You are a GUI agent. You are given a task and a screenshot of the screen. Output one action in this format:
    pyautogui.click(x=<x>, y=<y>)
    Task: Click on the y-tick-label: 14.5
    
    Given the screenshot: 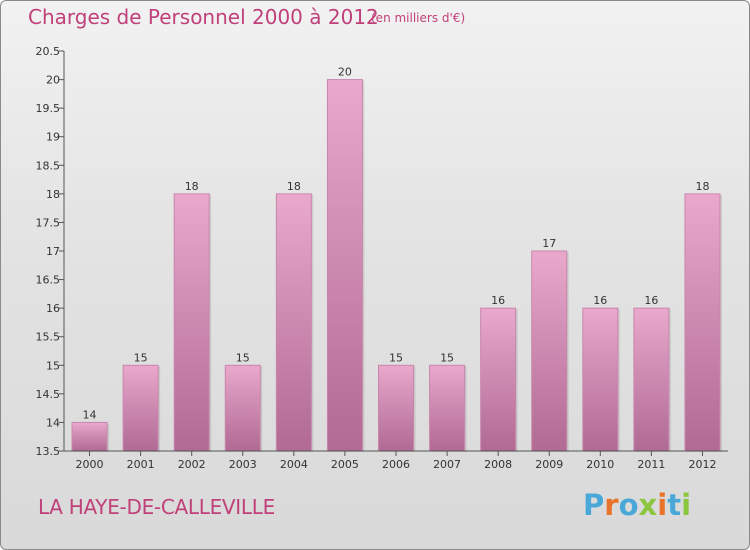 What is the action you would take?
    pyautogui.click(x=48, y=394)
    